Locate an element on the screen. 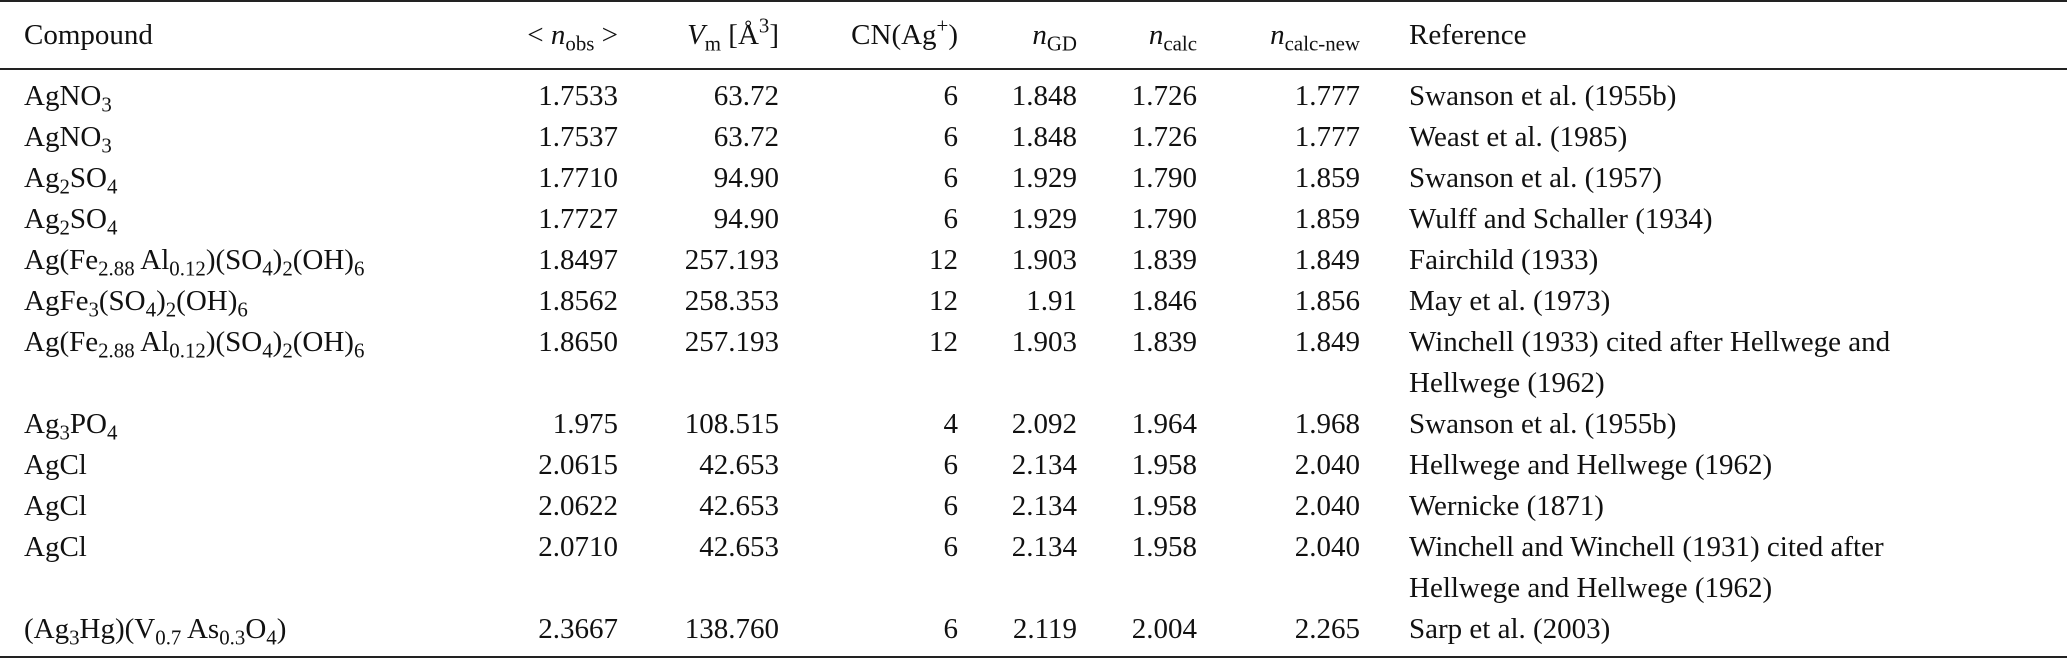 The width and height of the screenshot is (2067, 664). column-header: ncalc-new is located at coordinates (1278, 35).